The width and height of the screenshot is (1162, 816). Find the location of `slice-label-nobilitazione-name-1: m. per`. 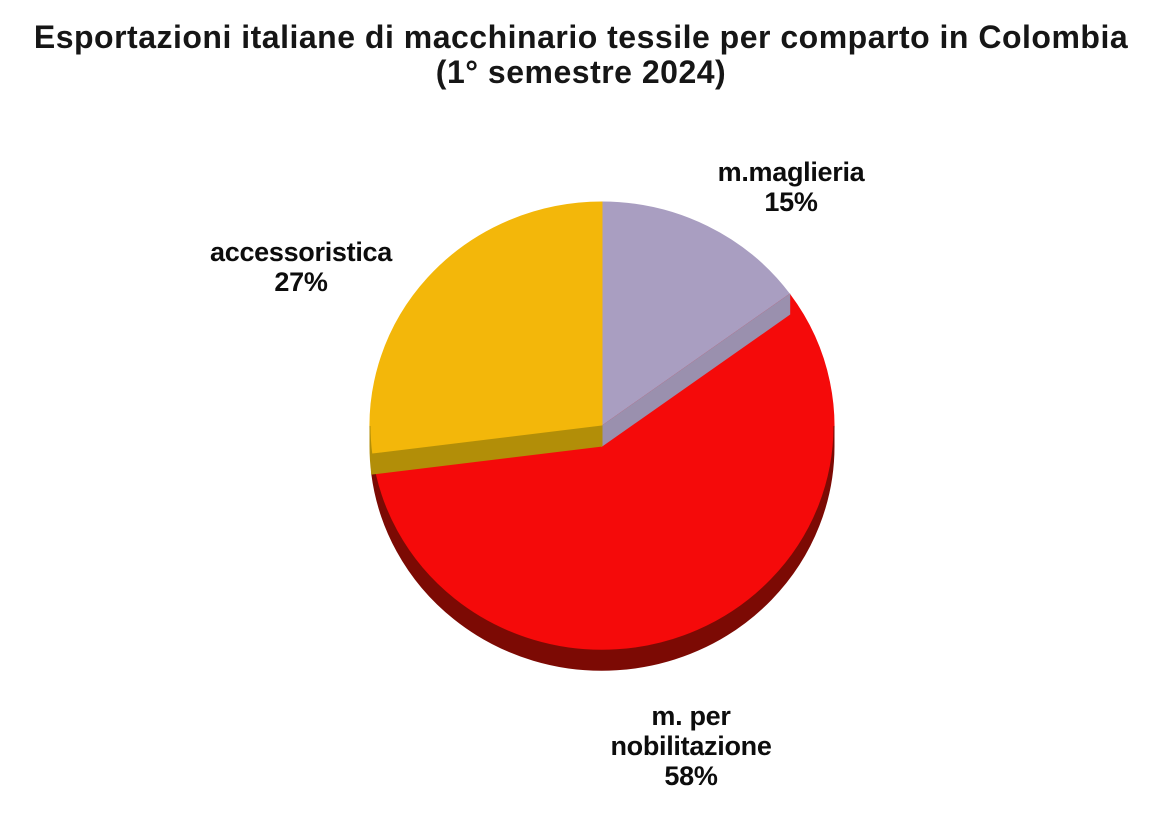

slice-label-nobilitazione-name-1: m. per is located at coordinates (691, 716).